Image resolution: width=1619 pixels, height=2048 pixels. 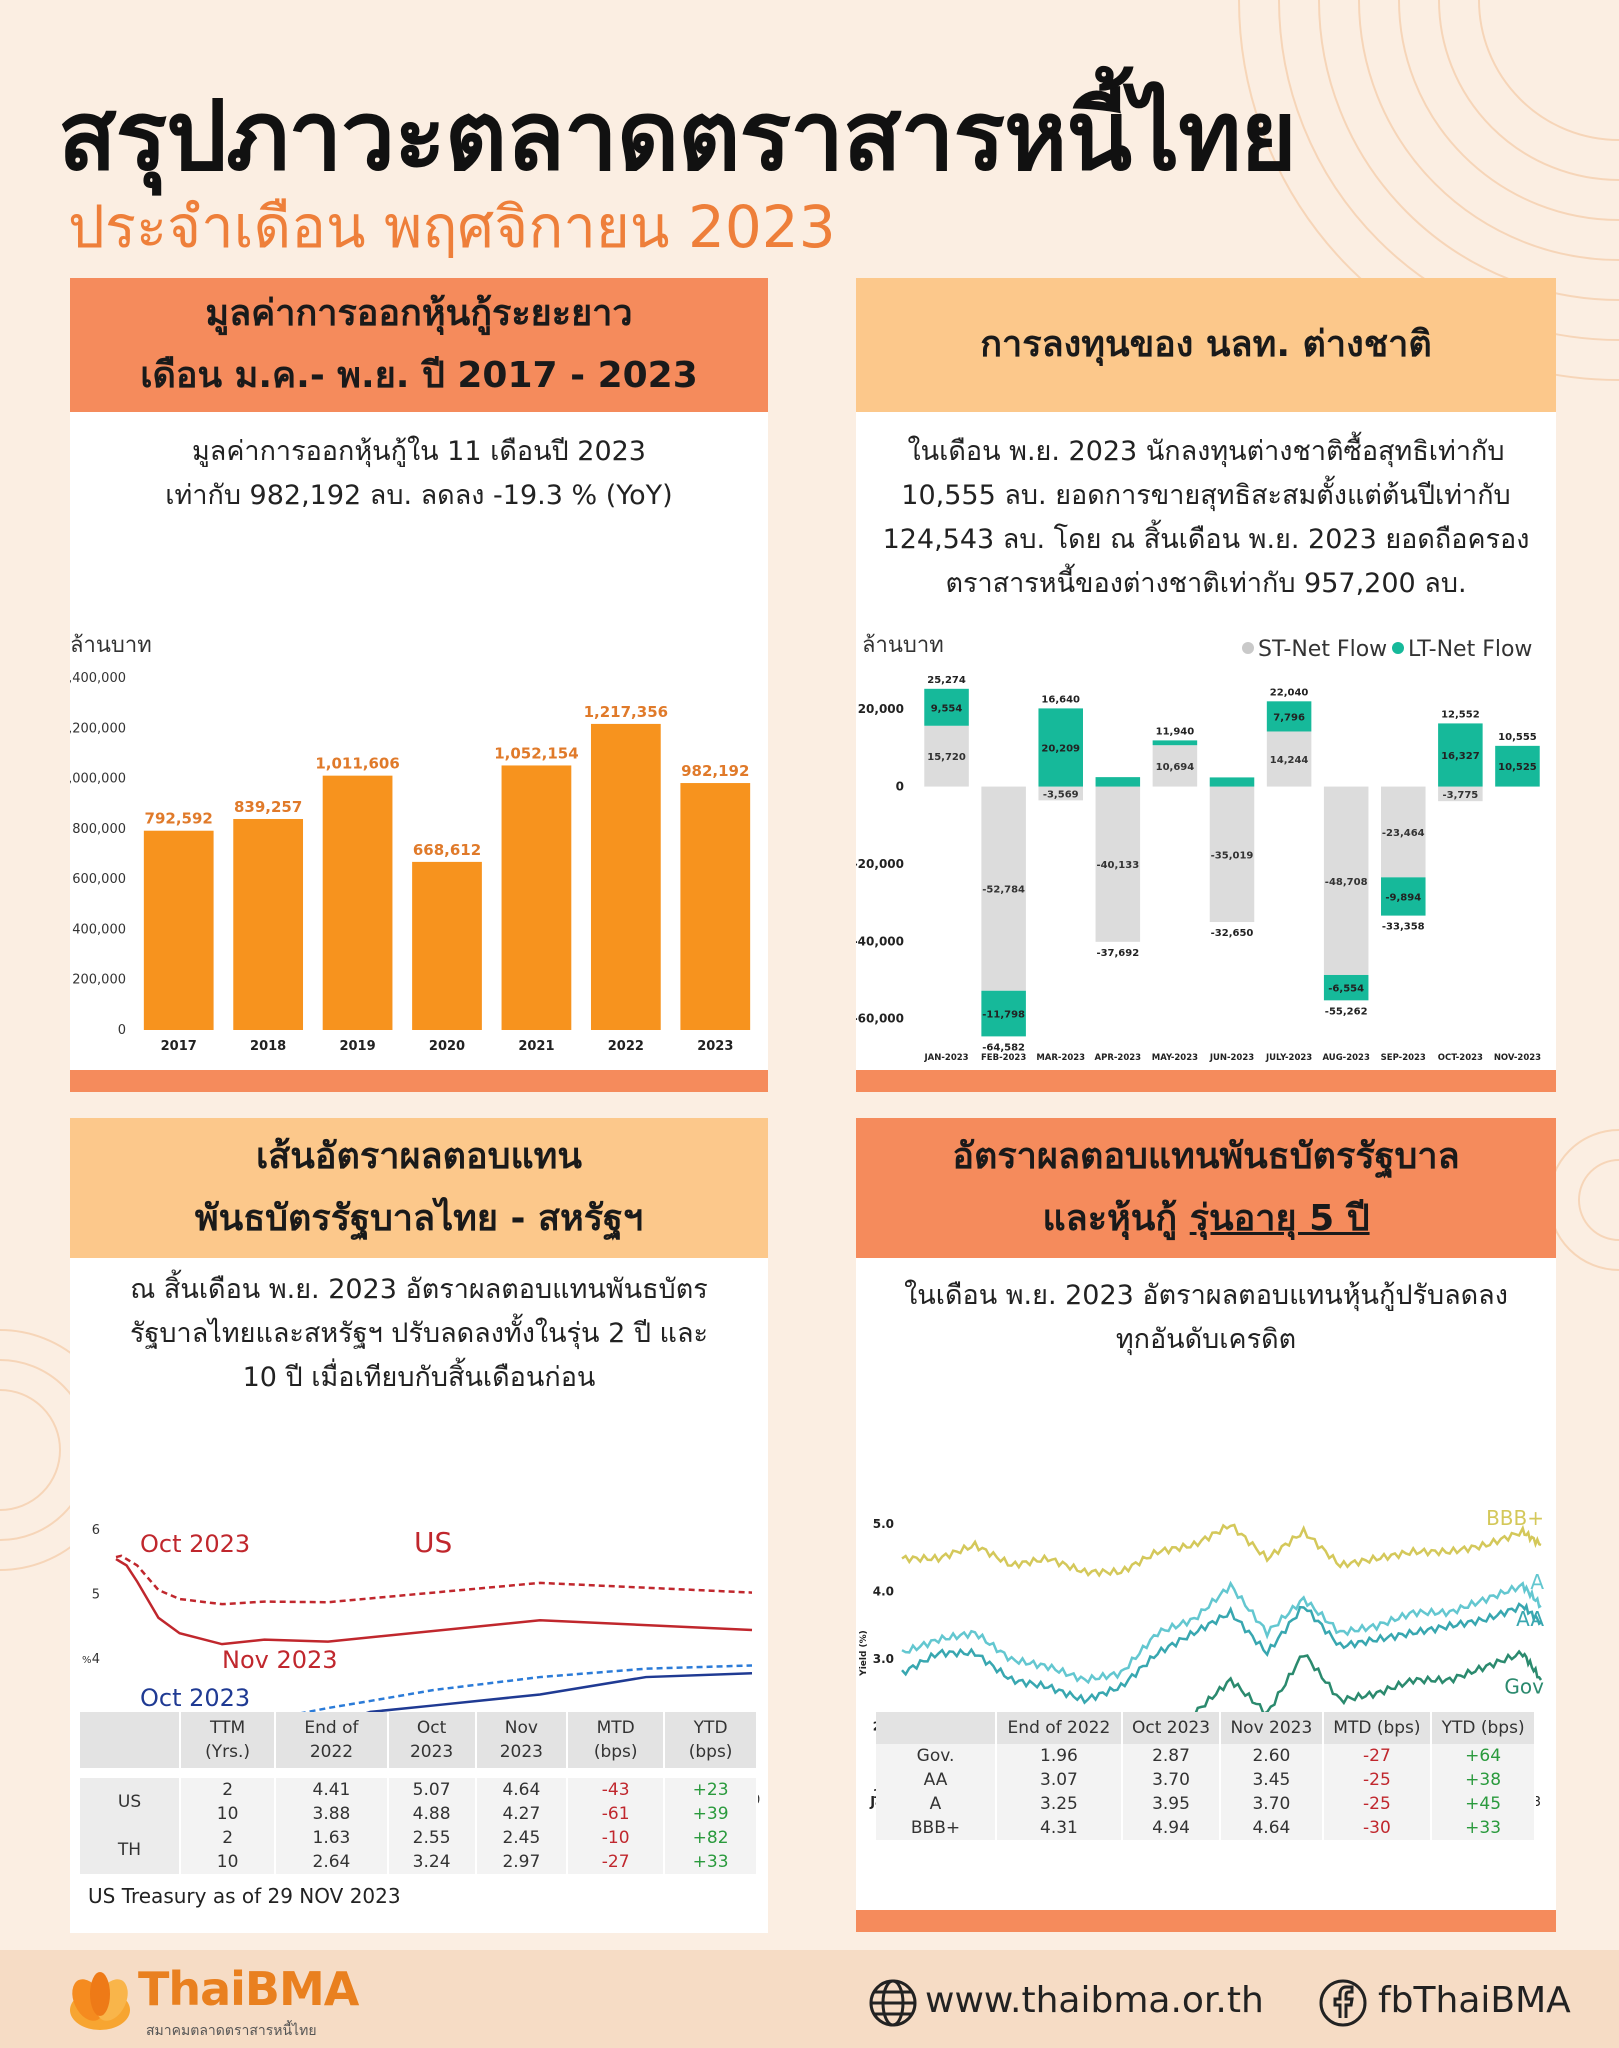 I want to click on table-cell: 2.60, so click(x=1272, y=1756).